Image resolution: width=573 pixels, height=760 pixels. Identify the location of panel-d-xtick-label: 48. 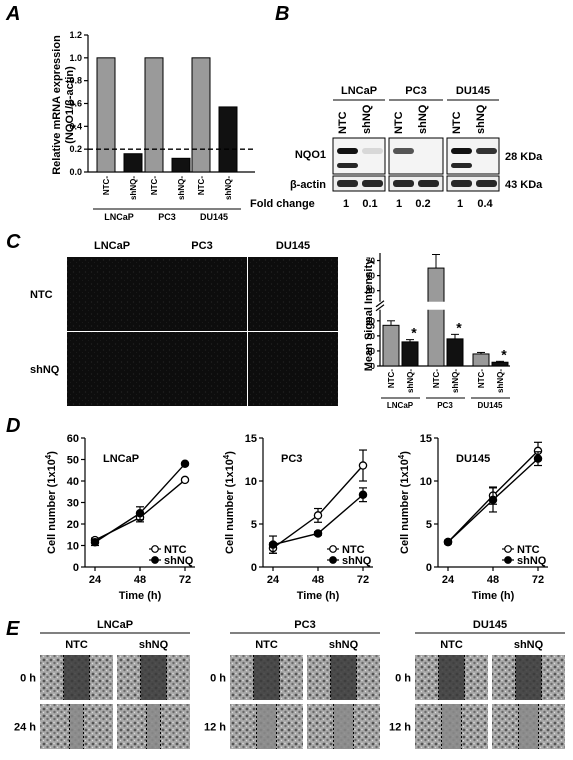
(493, 580).